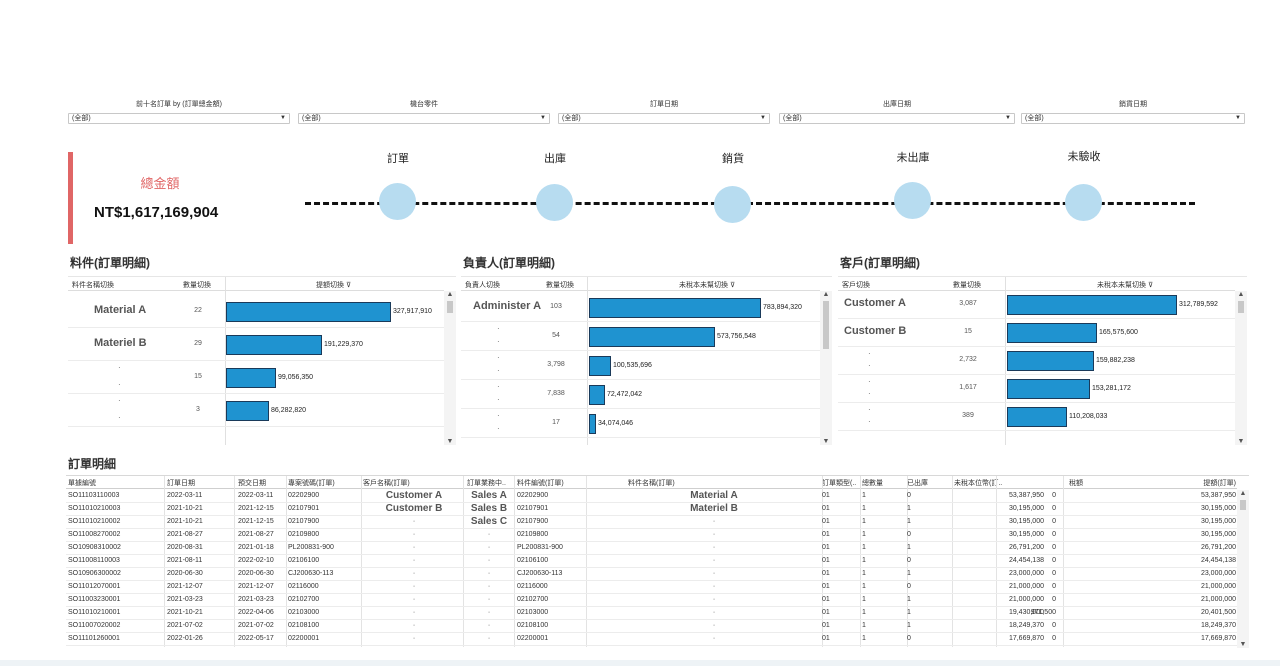 Image resolution: width=1280 pixels, height=666 pixels. Describe the element at coordinates (482, 285) in the screenshot. I see `header-dimension-toggle: 負責人切換` at that location.